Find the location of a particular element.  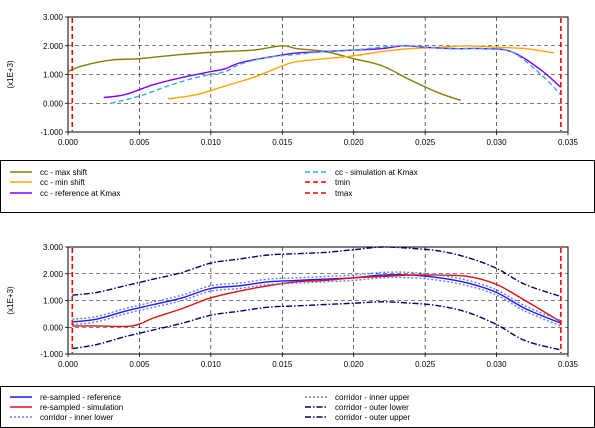

series-re-sampled-simulation is located at coordinates (317, 301).